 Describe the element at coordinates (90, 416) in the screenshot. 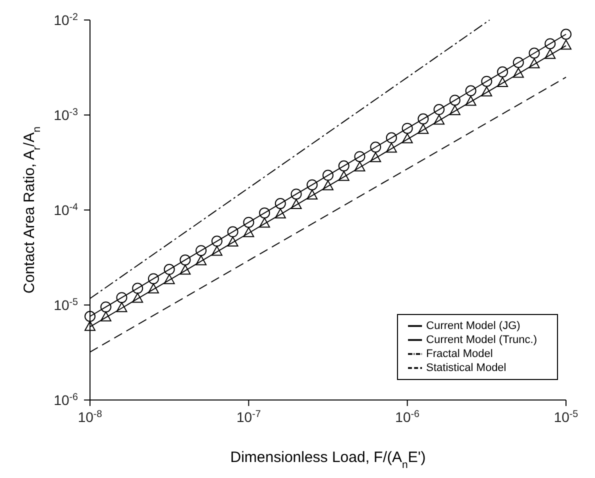

I see `x-tick-label: 10$^{-8}$` at that location.